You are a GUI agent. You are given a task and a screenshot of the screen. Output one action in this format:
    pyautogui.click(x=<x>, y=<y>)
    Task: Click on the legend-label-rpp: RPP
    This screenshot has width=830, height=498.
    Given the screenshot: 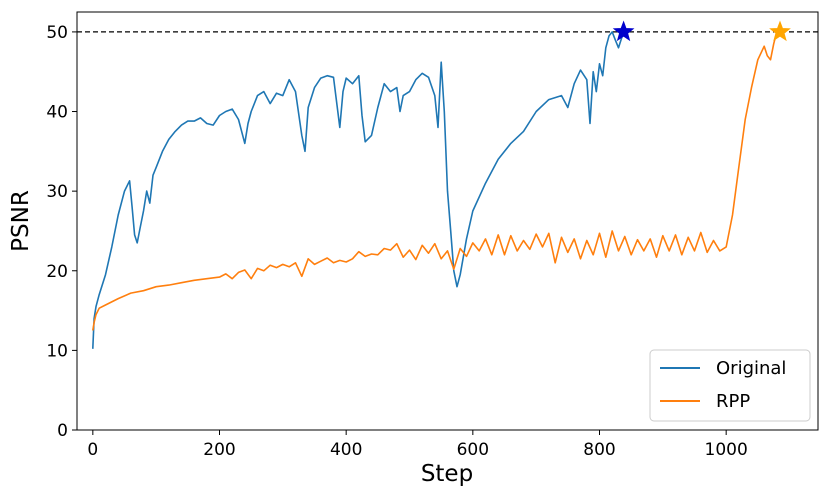 What is the action you would take?
    pyautogui.click(x=733, y=401)
    